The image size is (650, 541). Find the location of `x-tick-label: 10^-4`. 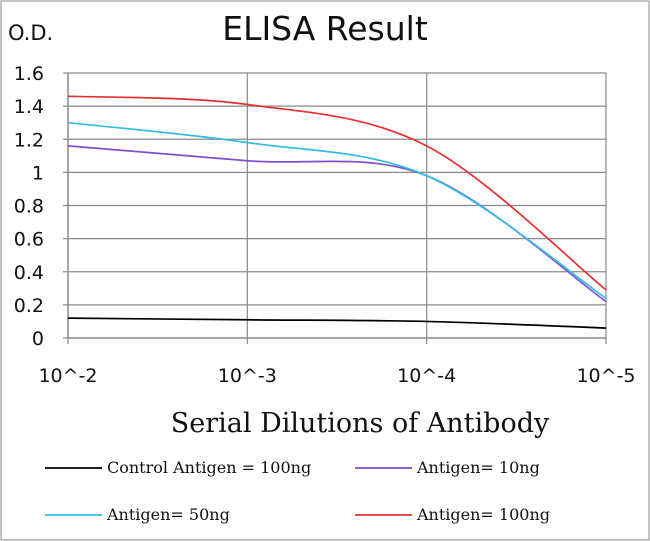

x-tick-label: 10^-4 is located at coordinates (426, 376).